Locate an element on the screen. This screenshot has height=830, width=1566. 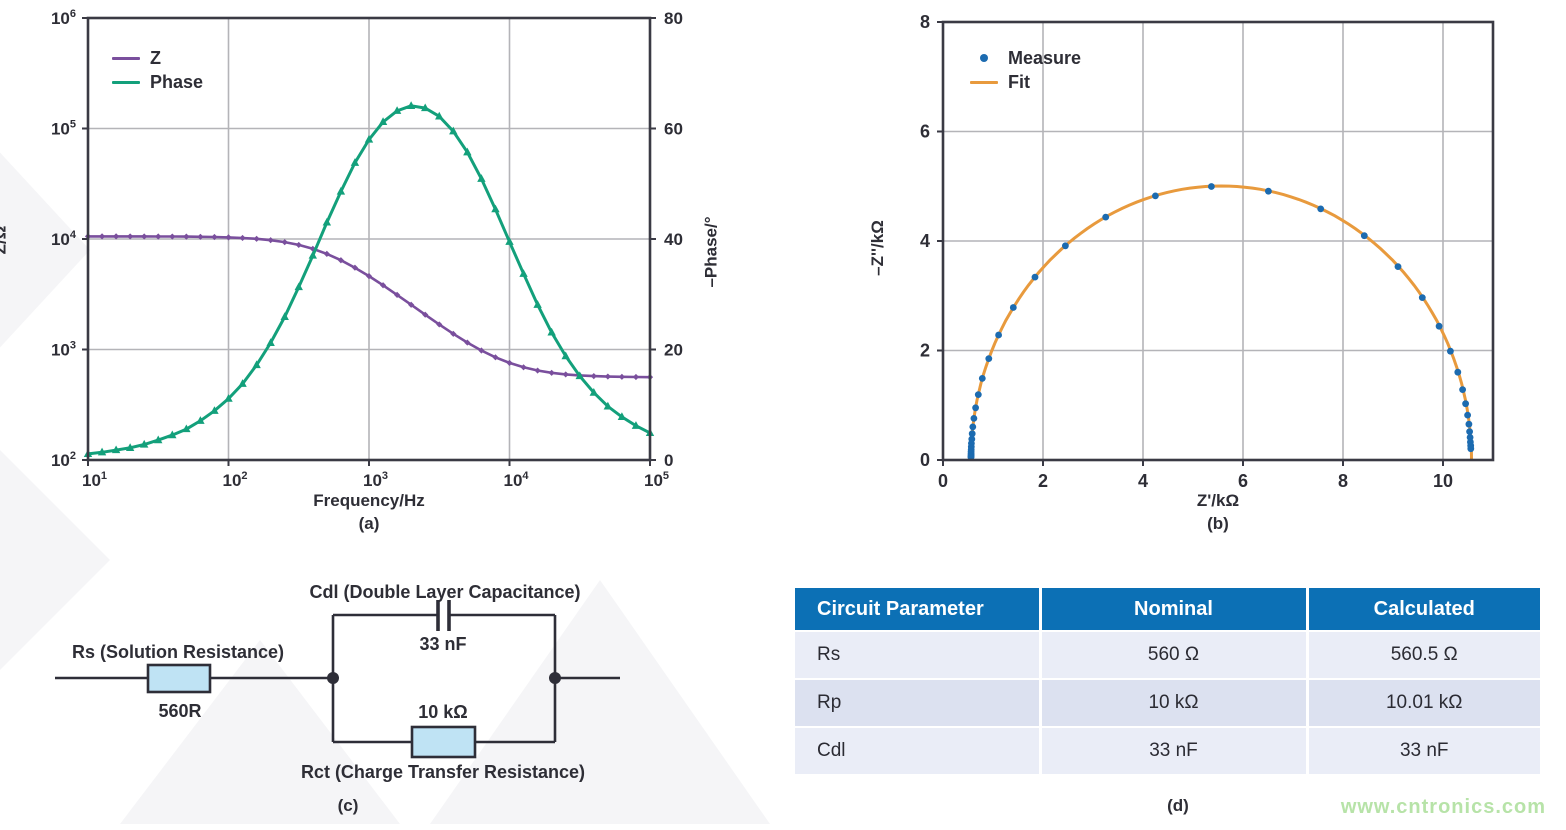
phase-line-swatch is located at coordinates (126, 82).